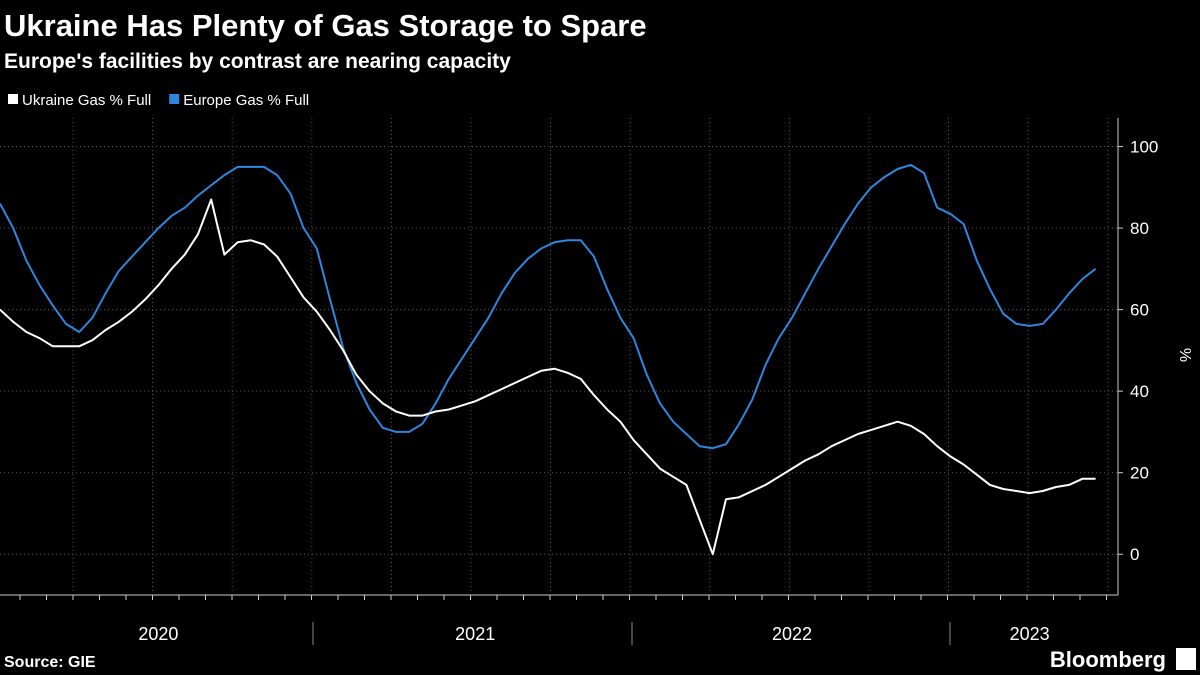  Describe the element at coordinates (1030, 634) in the screenshot. I see `x-tick-label: 2023` at that location.